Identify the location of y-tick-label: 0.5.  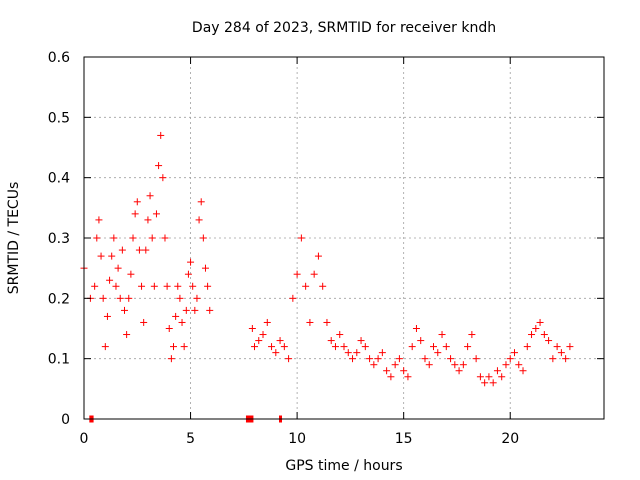
(59, 118).